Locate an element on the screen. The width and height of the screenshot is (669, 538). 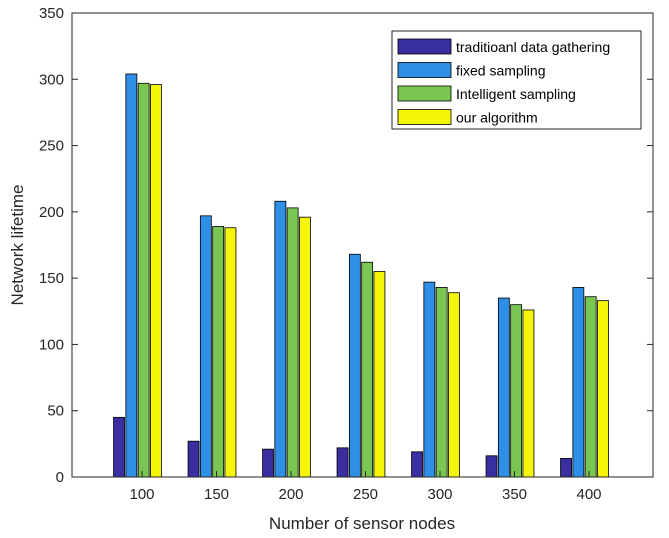
x-tick-label: 400 is located at coordinates (588, 494).